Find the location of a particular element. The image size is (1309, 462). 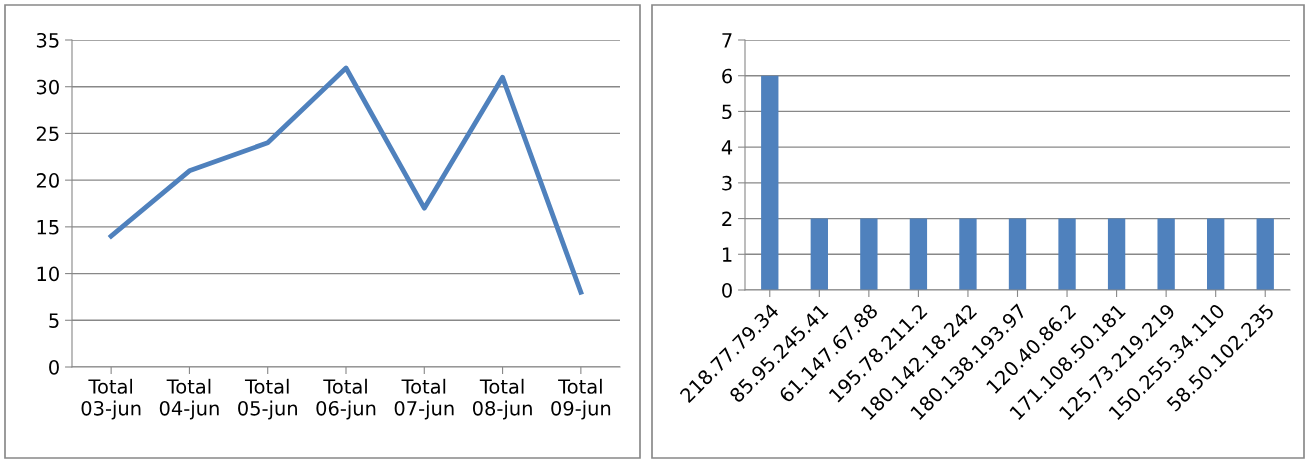

y-tick-label: 20 is located at coordinates (47, 180).